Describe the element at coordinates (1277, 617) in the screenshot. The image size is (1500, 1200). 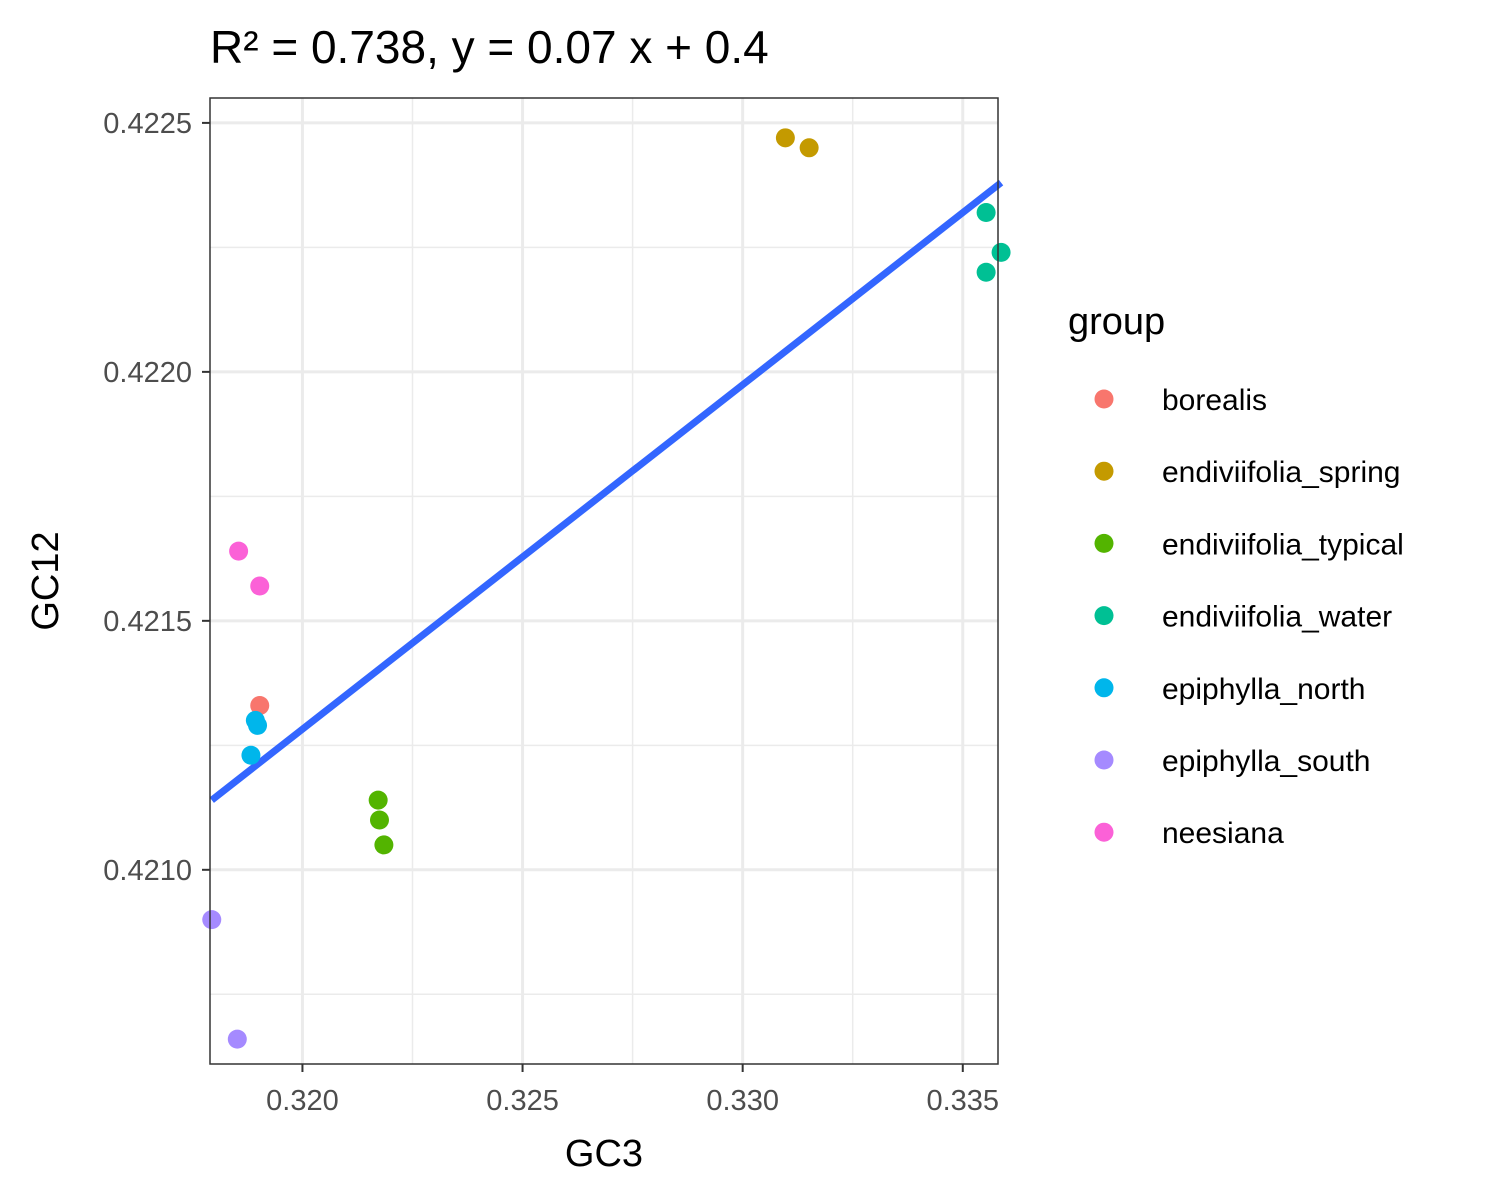
I see `legend-label: endiviifolia_water` at that location.